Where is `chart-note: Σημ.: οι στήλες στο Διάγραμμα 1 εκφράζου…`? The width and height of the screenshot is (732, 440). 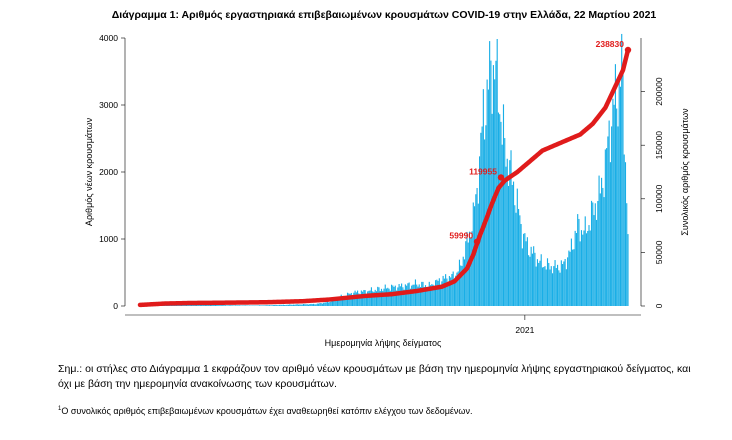
chart-note: Σημ.: οι στήλες στο Διάγραμμα 1 εκφράζου… is located at coordinates (374, 376).